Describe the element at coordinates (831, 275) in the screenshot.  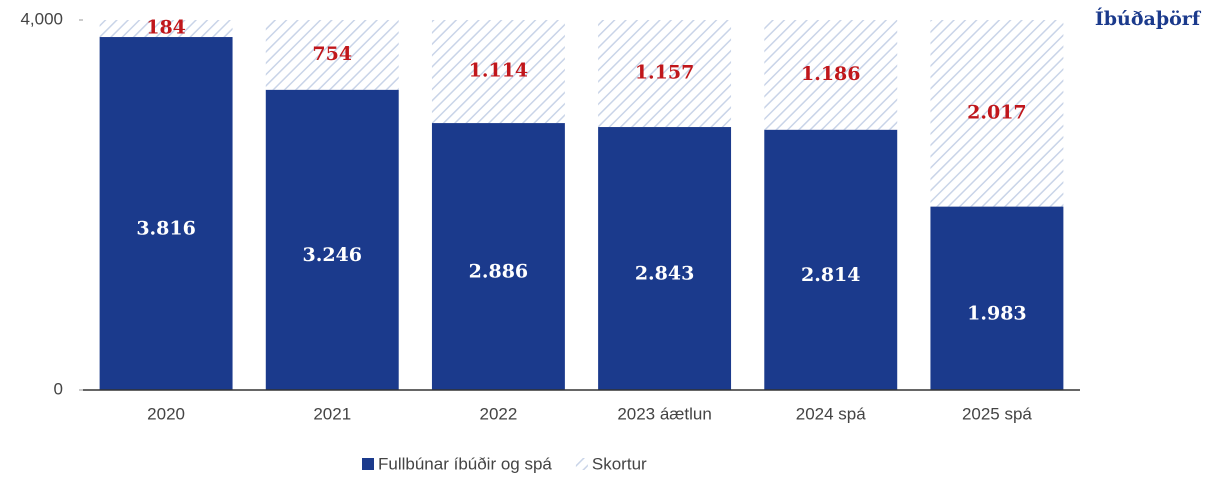
I see `data-label: 2.814` at that location.